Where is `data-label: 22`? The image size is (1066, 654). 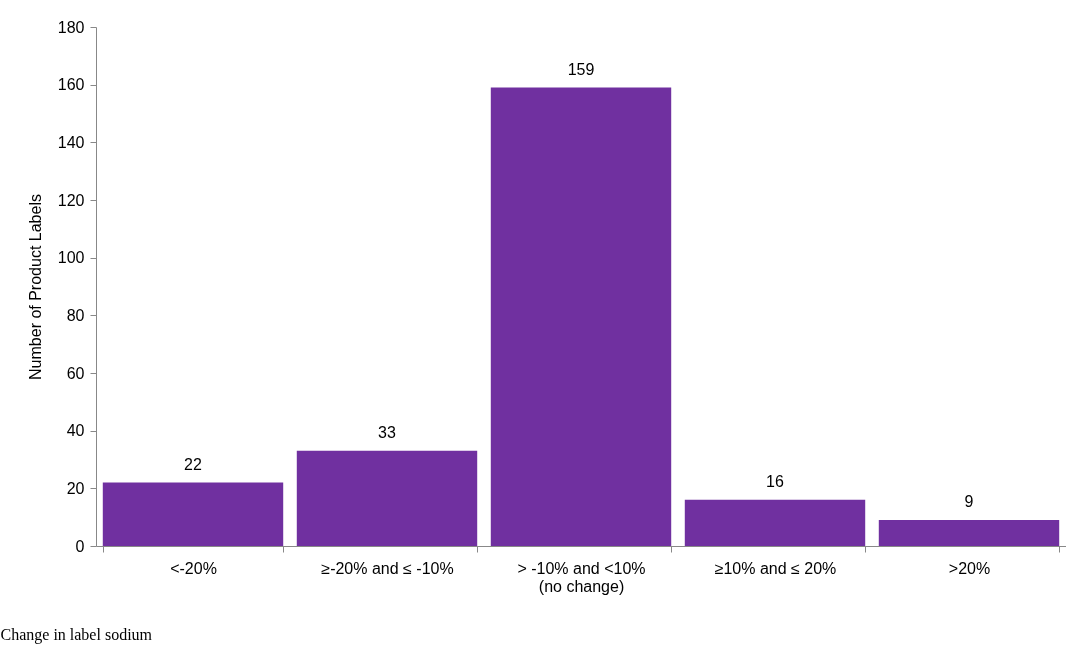 data-label: 22 is located at coordinates (193, 464).